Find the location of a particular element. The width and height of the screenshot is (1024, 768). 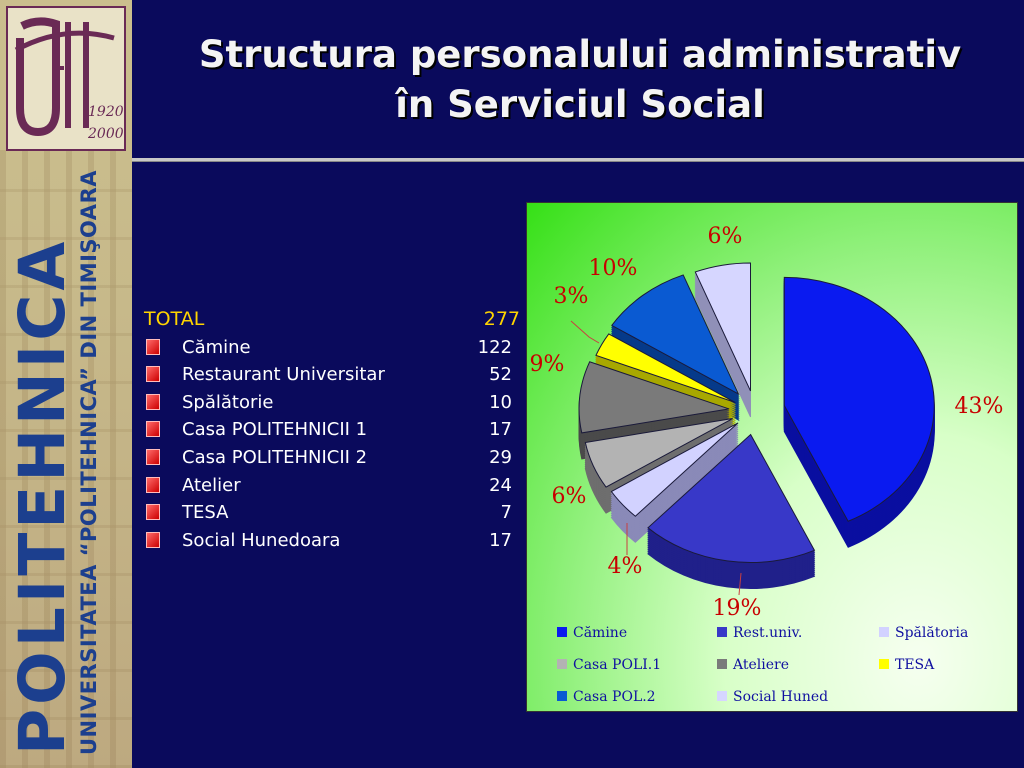

building-background is located at coordinates (66, 459).